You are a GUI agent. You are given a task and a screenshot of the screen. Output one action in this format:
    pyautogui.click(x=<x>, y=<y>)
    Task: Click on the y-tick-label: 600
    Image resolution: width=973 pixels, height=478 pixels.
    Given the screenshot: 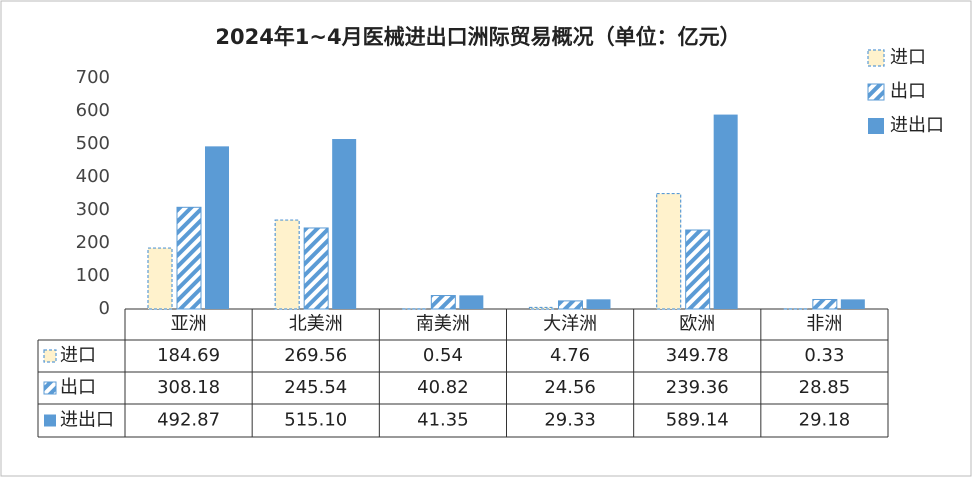 What is the action you would take?
    pyautogui.click(x=93, y=110)
    